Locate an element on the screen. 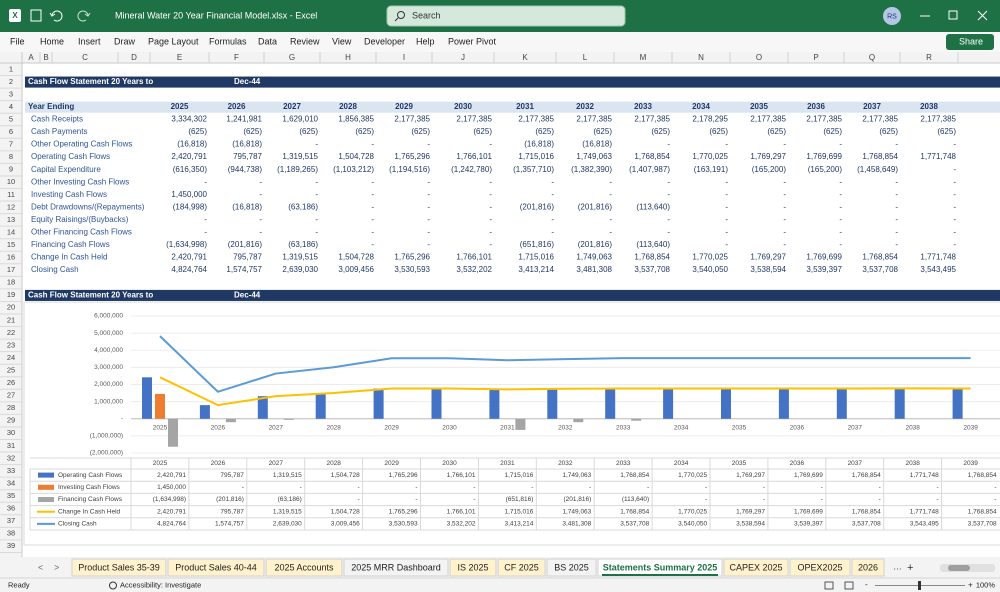  row-header: 15 is located at coordinates (11, 244).